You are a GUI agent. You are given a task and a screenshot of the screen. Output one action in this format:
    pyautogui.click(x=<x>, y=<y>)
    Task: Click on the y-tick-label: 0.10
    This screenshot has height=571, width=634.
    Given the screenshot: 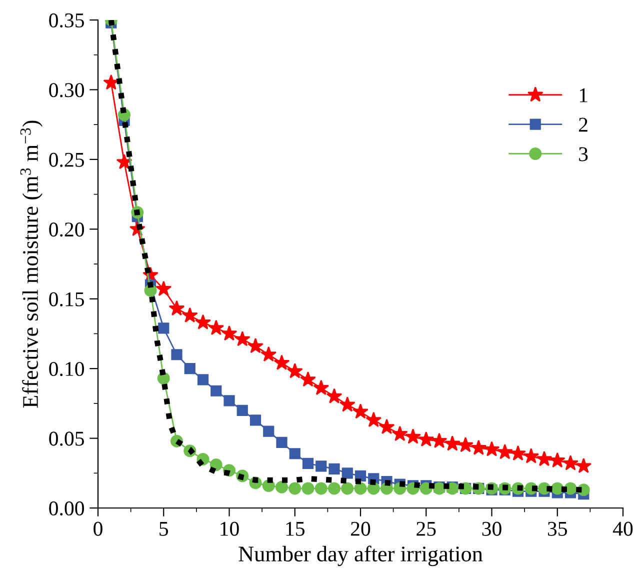 What is the action you would take?
    pyautogui.click(x=66, y=369)
    